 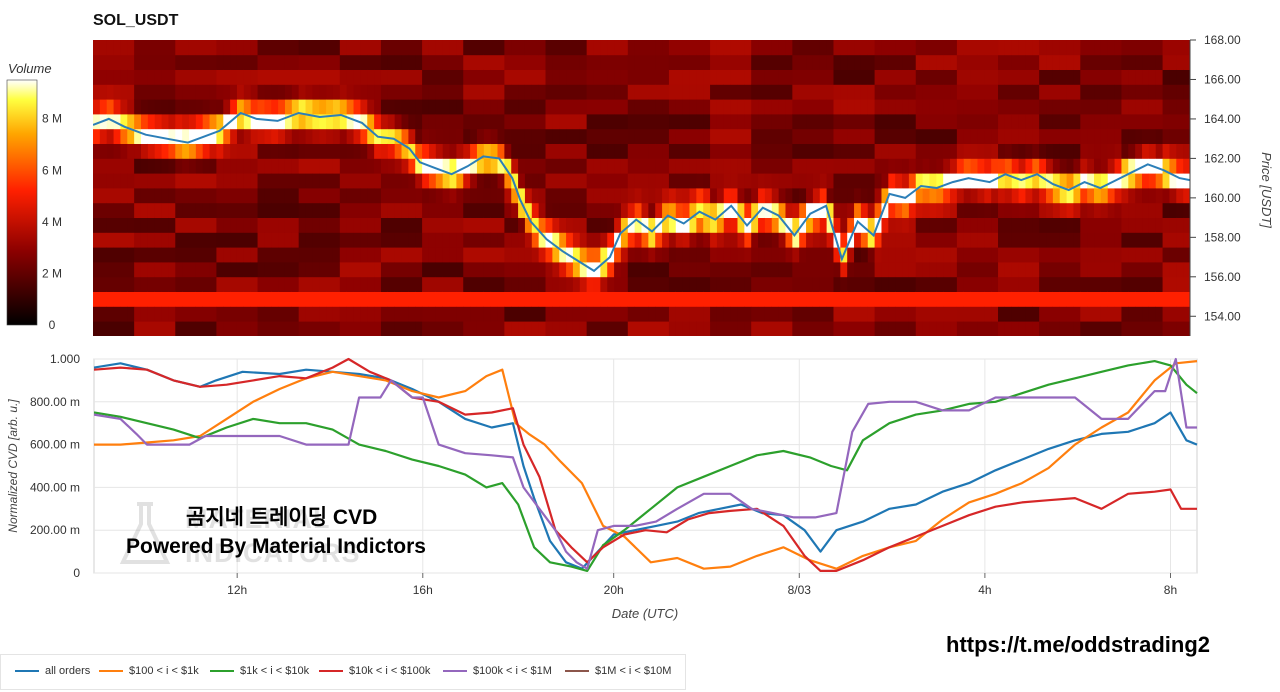 I want to click on legend-item: $100 < i < $1k, so click(x=149, y=671).